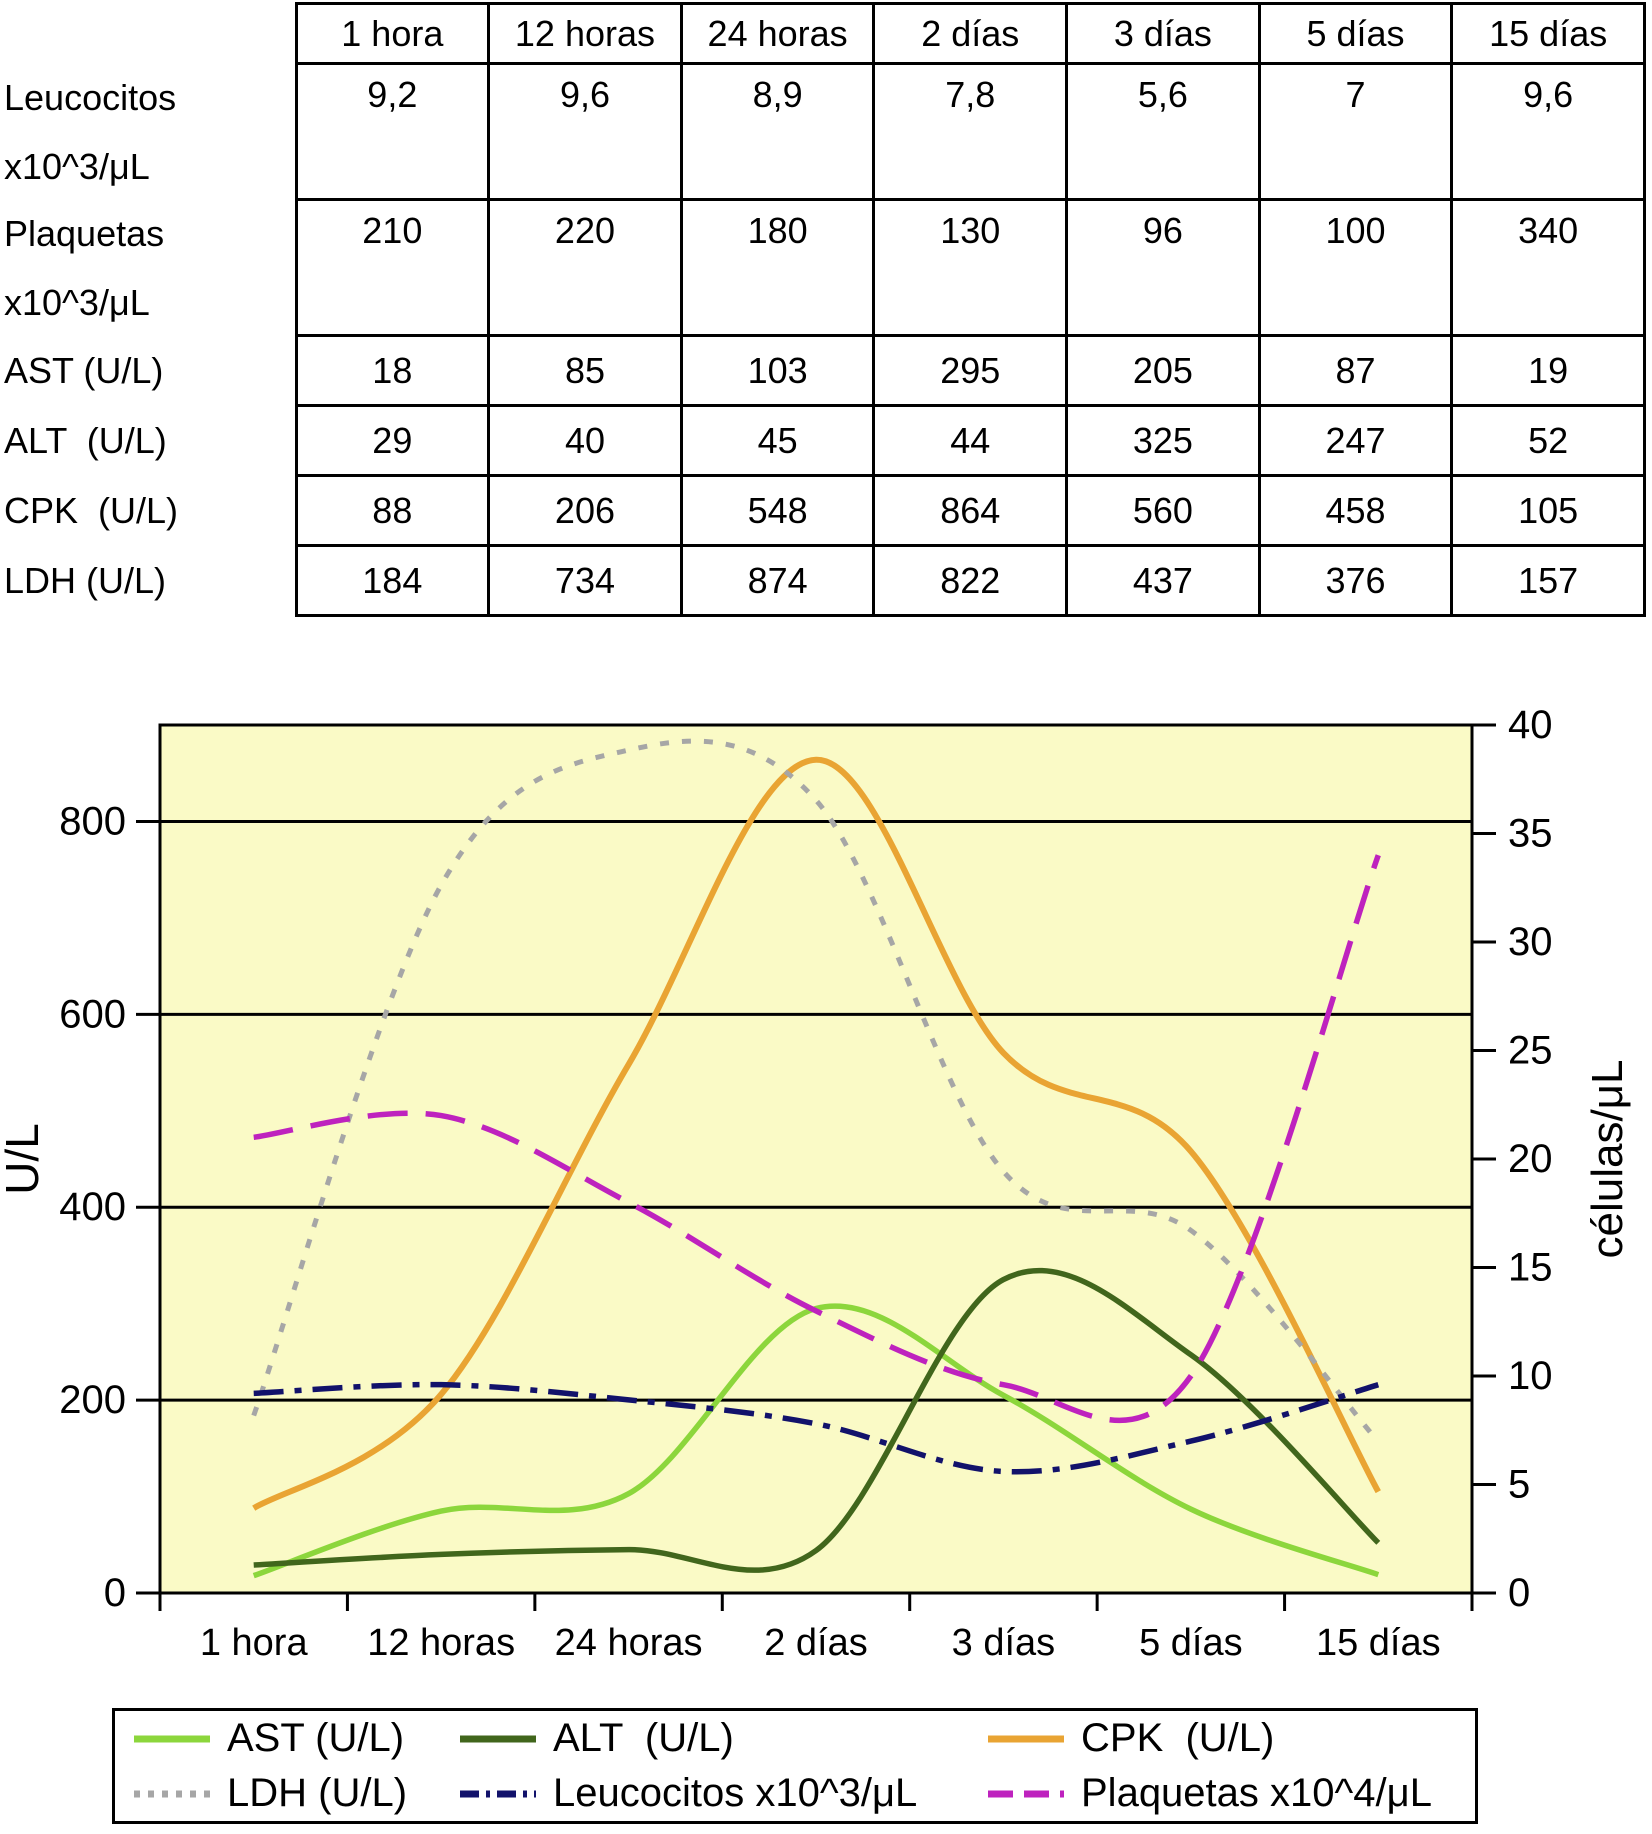 This screenshot has height=1834, width=1652. Describe the element at coordinates (970, 580) in the screenshot. I see `table-cell-ldh-3: 822` at that location.